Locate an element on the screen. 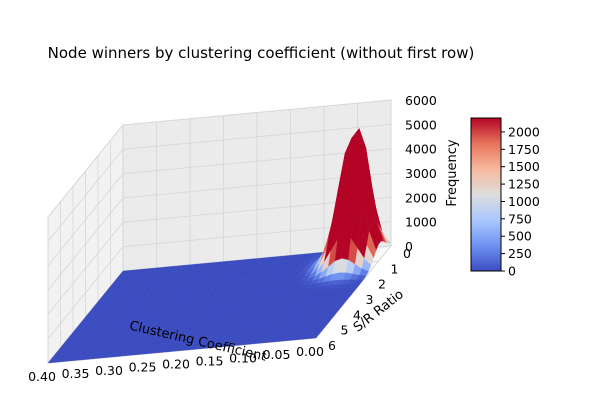  z-tick-label: 5000 is located at coordinates (421, 124).